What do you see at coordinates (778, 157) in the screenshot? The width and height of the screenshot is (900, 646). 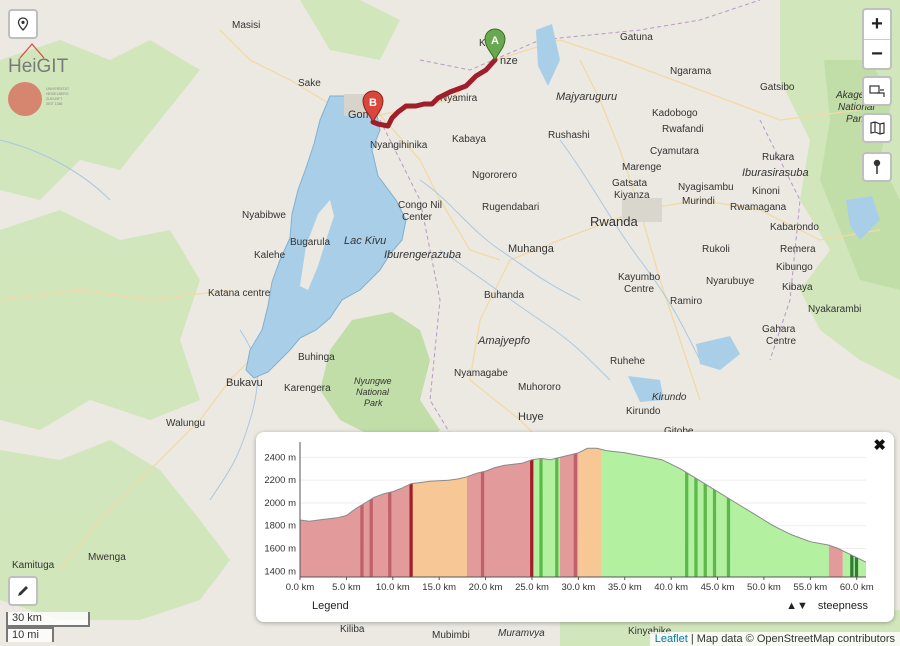 I see `place-label: Rukara` at bounding box center [778, 157].